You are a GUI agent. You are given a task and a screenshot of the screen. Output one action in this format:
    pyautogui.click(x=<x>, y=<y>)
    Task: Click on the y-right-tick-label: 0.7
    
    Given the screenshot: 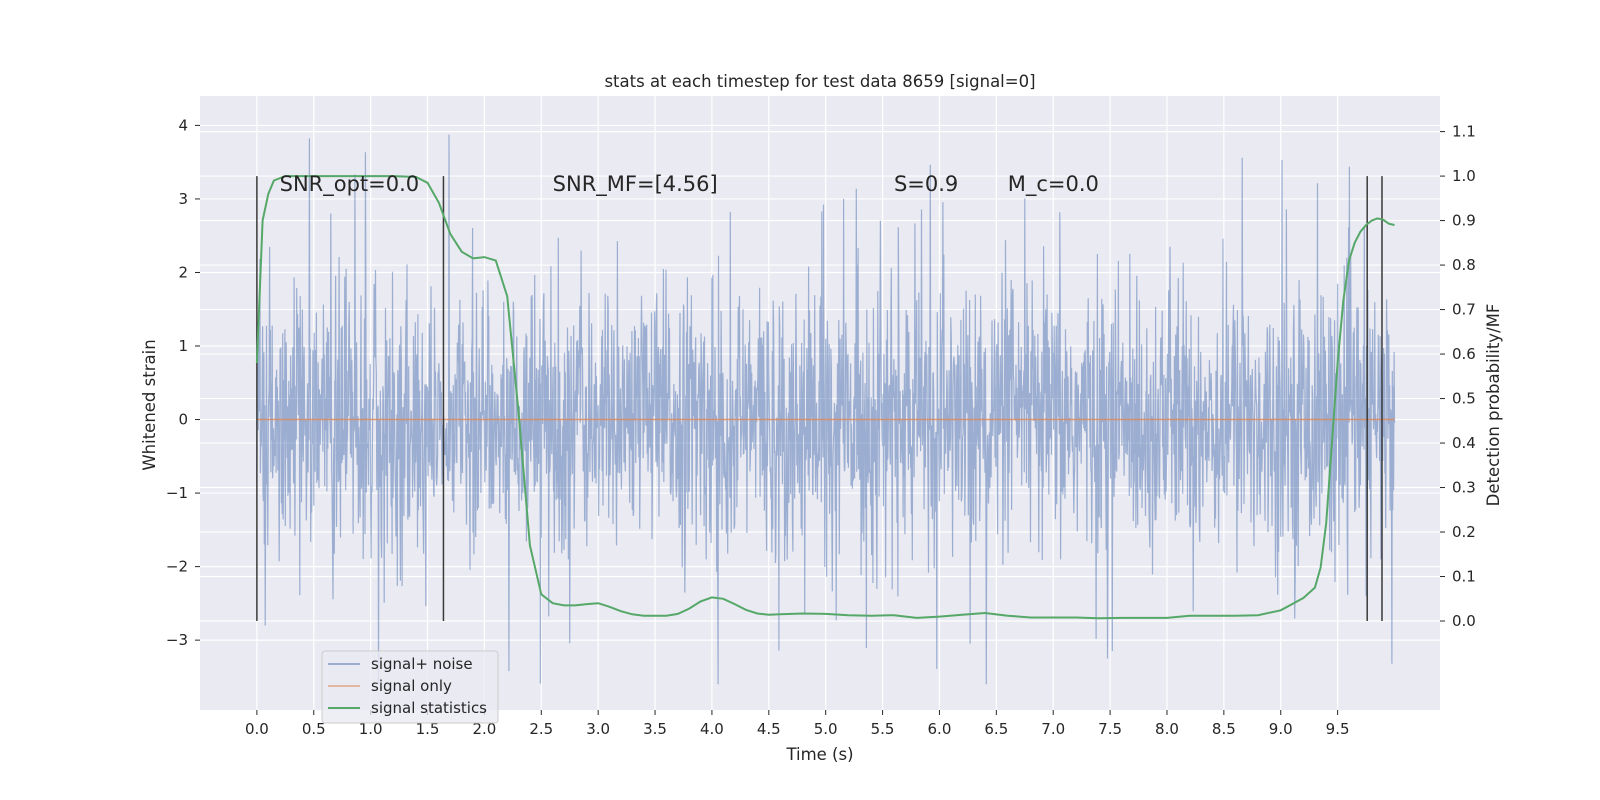 What is the action you would take?
    pyautogui.click(x=1464, y=310)
    